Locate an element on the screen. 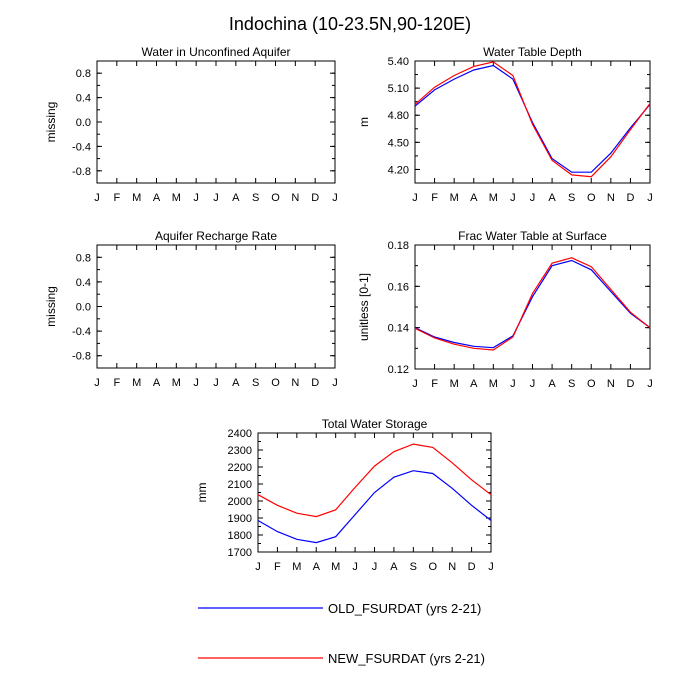 This screenshot has height=700, width=700. y-tick-label: 4.80 is located at coordinates (398, 116).